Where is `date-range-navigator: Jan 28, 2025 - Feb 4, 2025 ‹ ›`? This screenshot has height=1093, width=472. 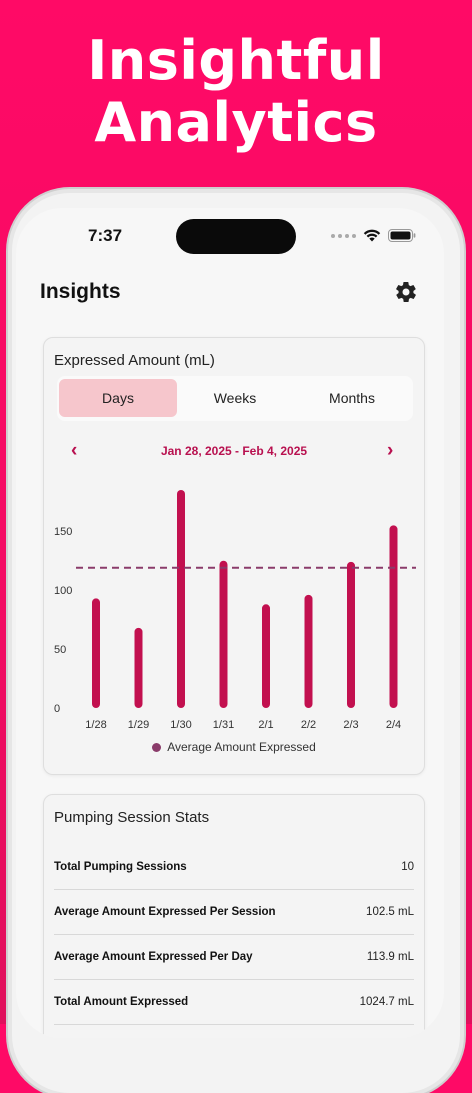 date-range-navigator: Jan 28, 2025 - Feb 4, 2025 ‹ › is located at coordinates (234, 451).